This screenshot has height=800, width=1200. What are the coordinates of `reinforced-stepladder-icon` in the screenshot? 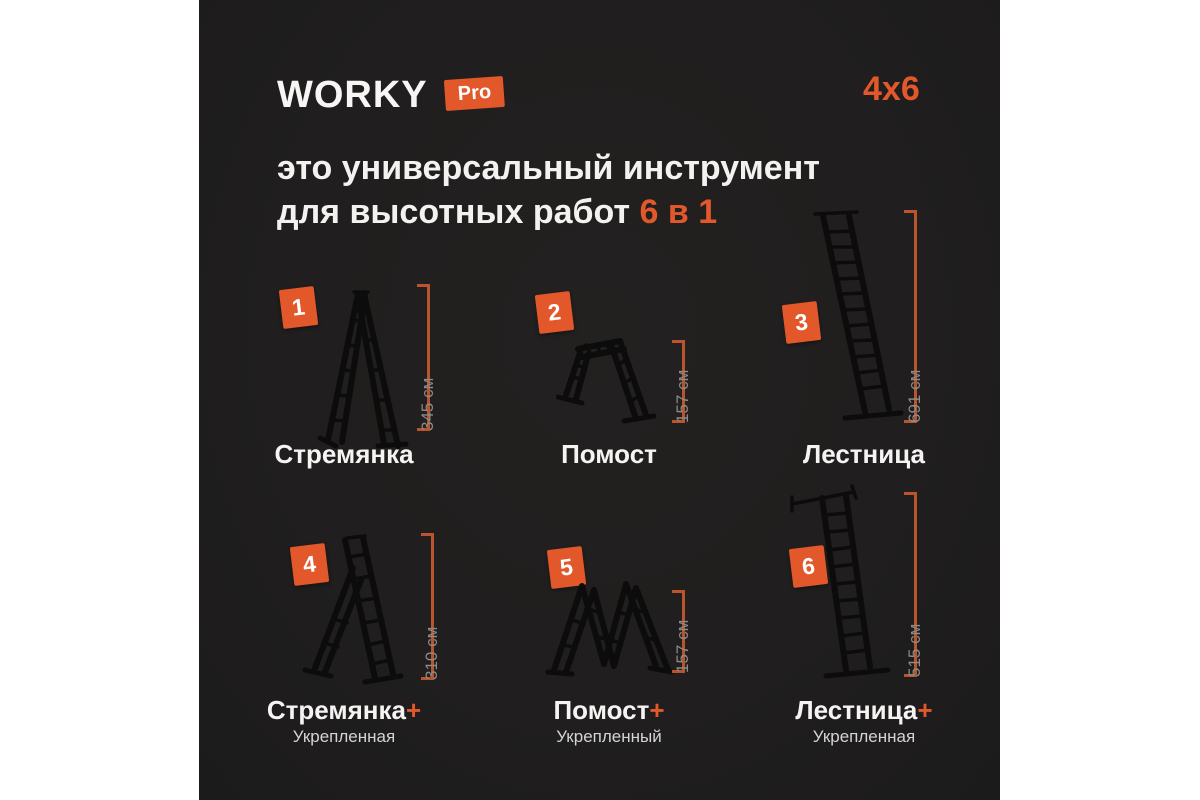 It's located at (353, 609).